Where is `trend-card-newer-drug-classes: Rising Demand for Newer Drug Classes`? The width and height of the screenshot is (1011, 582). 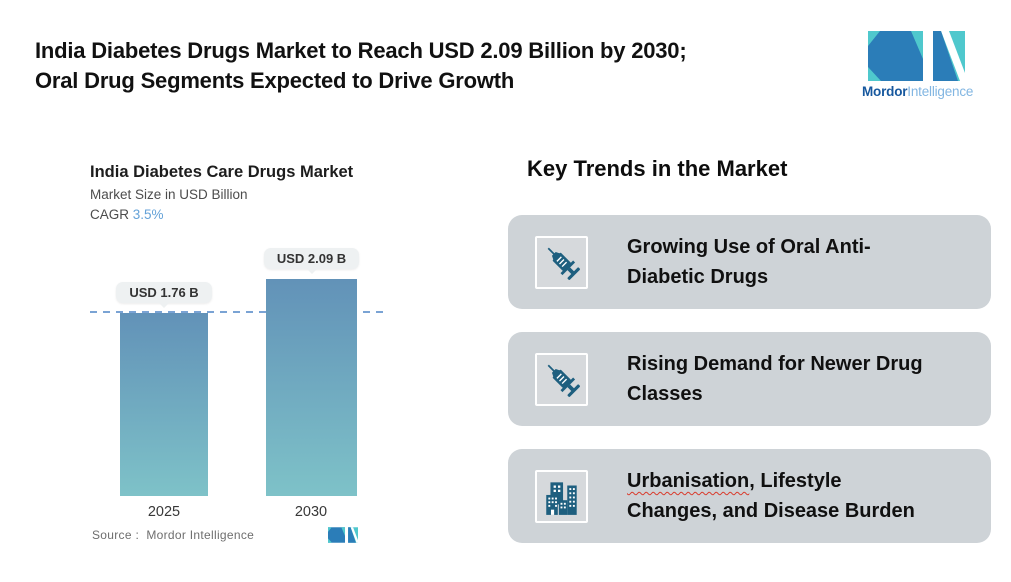
trend-card-newer-drug-classes: Rising Demand for Newer Drug Classes is located at coordinates (749, 379).